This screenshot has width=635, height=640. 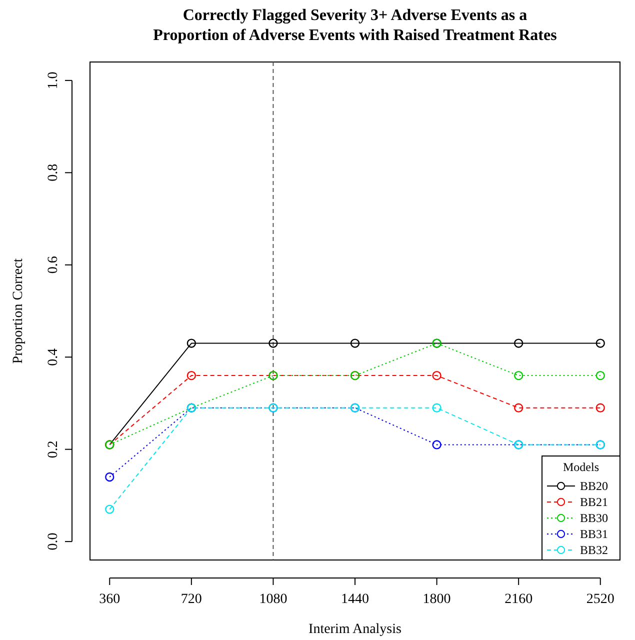 What do you see at coordinates (53, 357) in the screenshot?
I see `y-tick-label: 0.4` at bounding box center [53, 357].